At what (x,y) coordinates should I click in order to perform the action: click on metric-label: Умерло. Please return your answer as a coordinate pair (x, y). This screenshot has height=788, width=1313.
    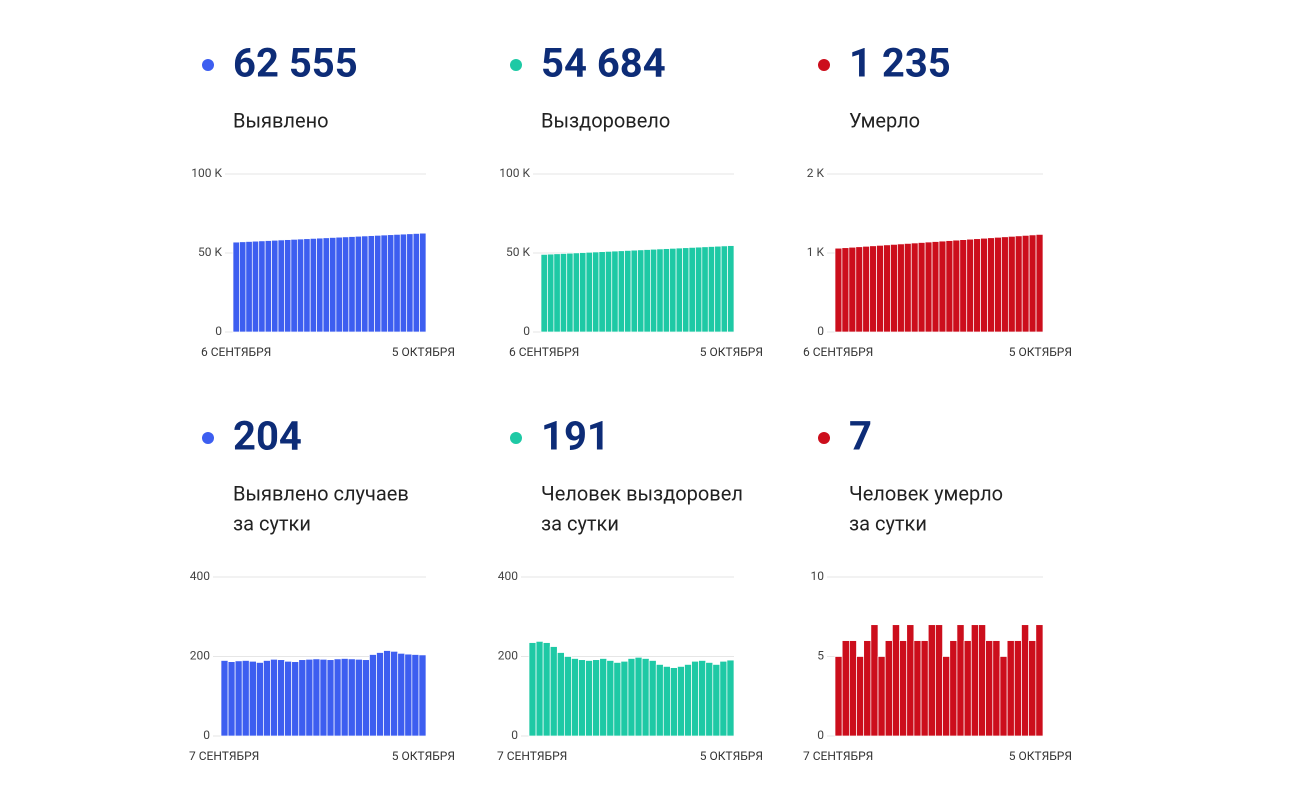
    Looking at the image, I should click on (884, 120).